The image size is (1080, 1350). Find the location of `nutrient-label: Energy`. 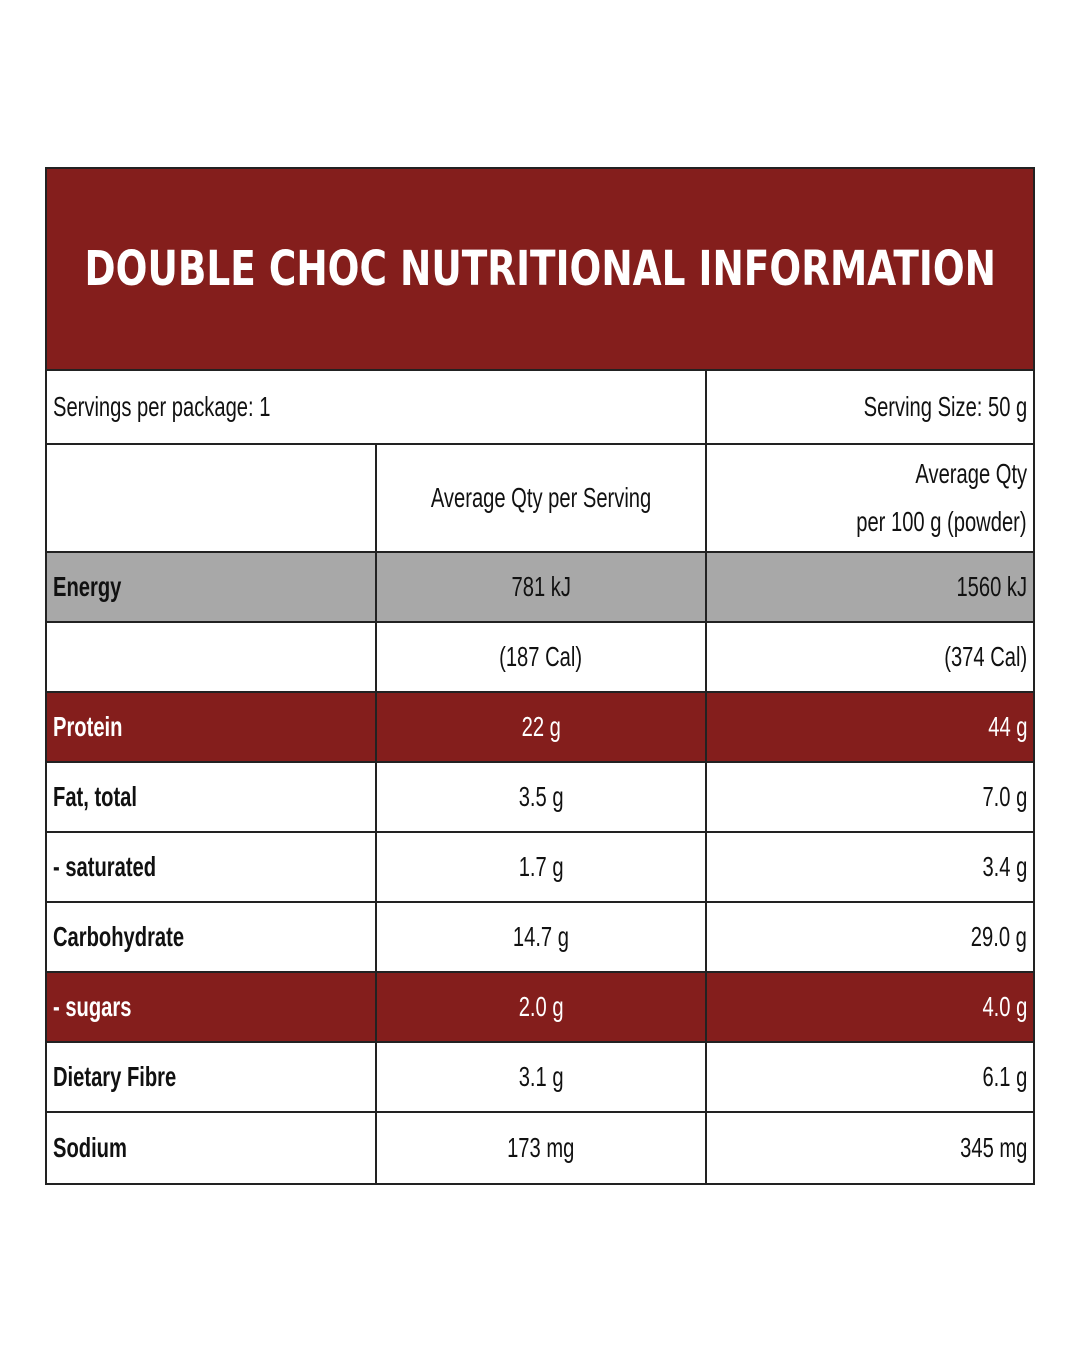

nutrient-label: Energy is located at coordinates (87, 586).